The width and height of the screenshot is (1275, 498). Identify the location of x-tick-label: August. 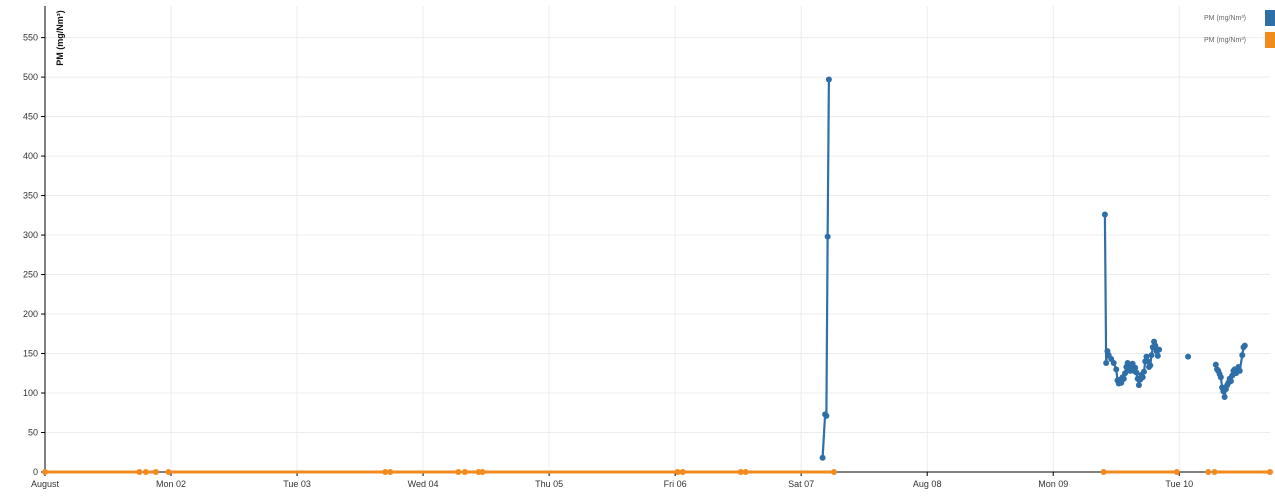
(45, 484).